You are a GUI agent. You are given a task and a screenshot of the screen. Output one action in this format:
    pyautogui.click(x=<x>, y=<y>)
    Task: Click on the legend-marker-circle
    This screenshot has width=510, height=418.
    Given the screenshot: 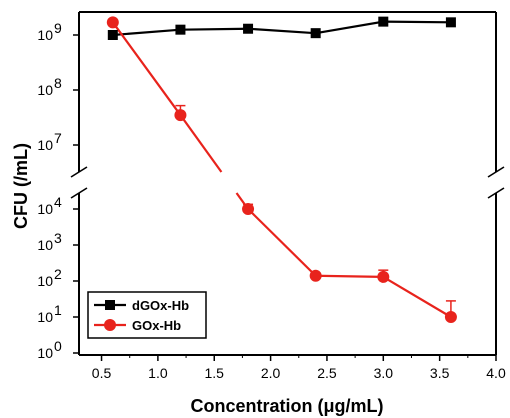 What is the action you would take?
    pyautogui.click(x=110, y=325)
    